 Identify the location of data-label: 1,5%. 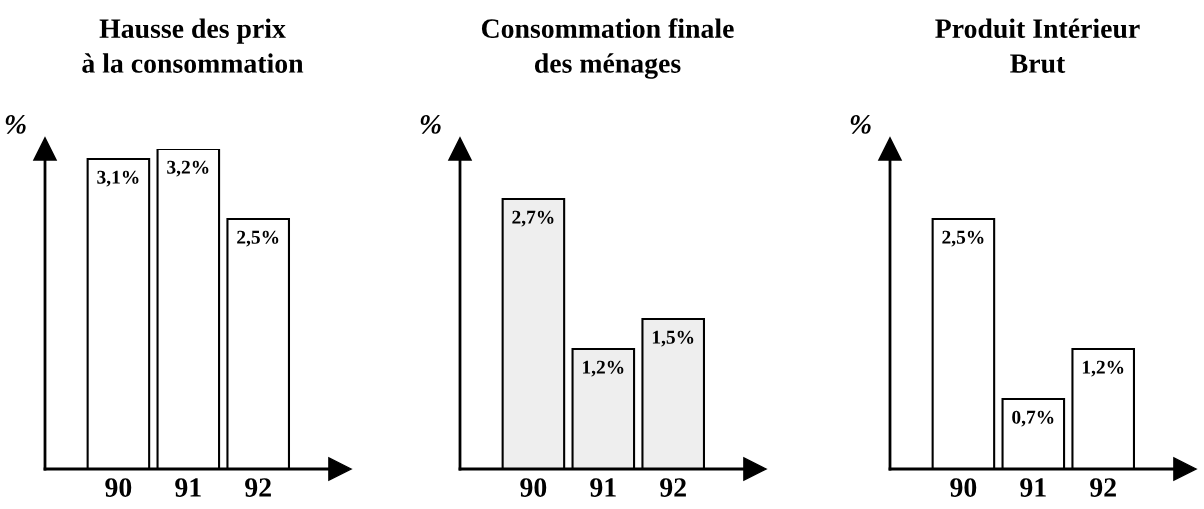
(673, 338).